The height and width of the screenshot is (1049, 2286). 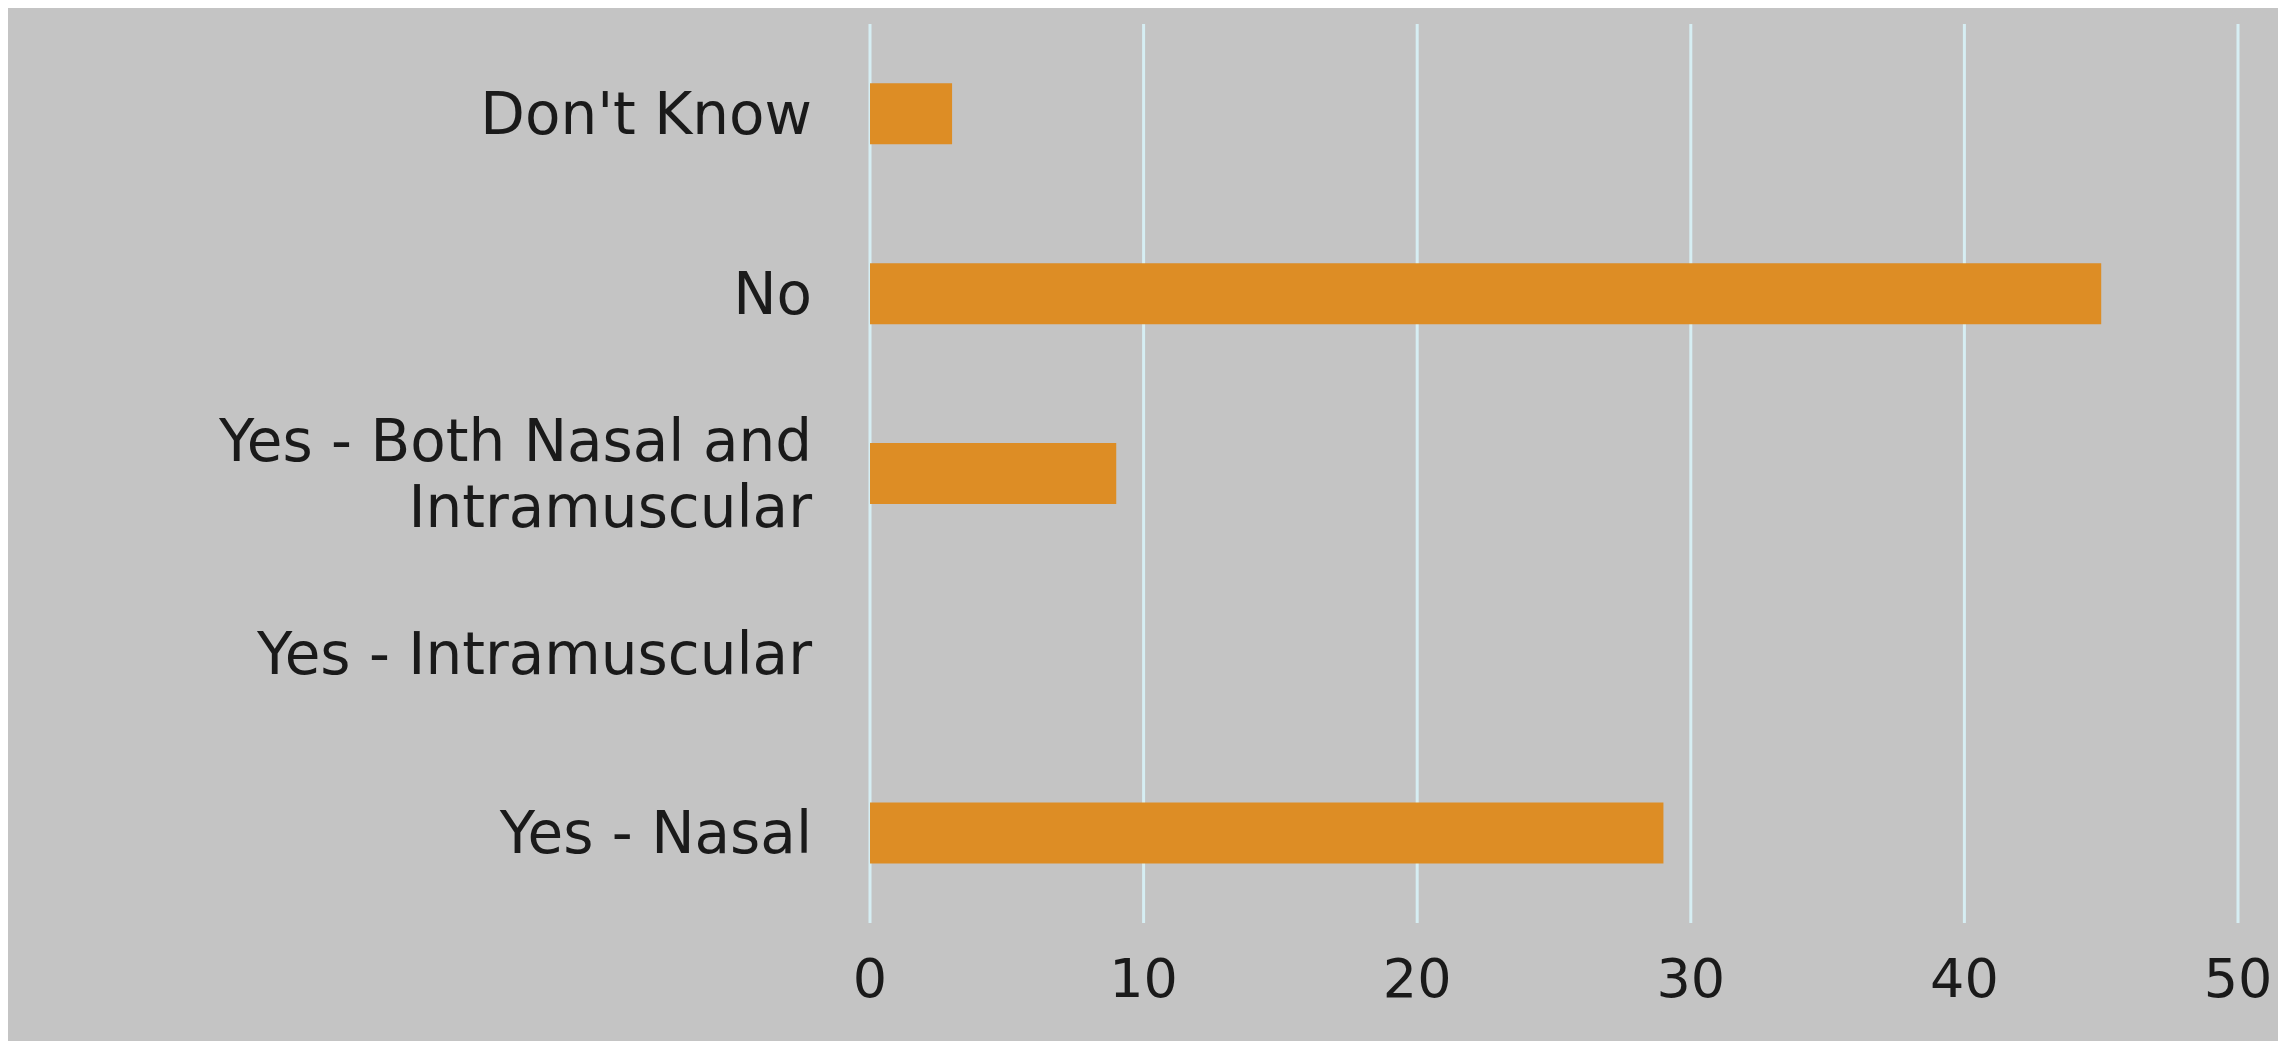 I want to click on x-tick-label: 40, so click(x=1964, y=979).